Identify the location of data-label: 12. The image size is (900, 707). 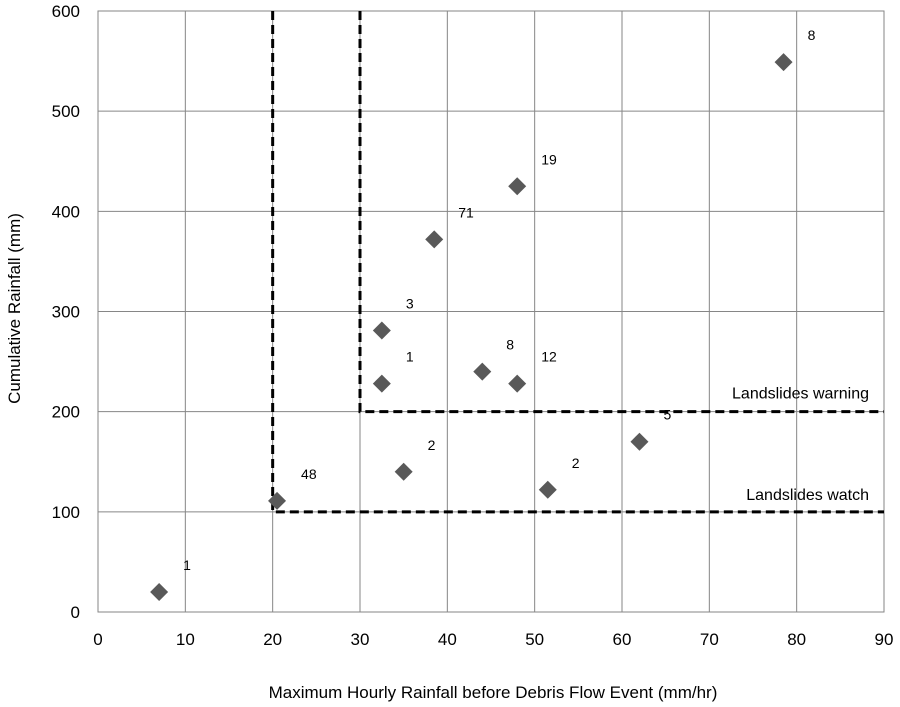
(549, 357).